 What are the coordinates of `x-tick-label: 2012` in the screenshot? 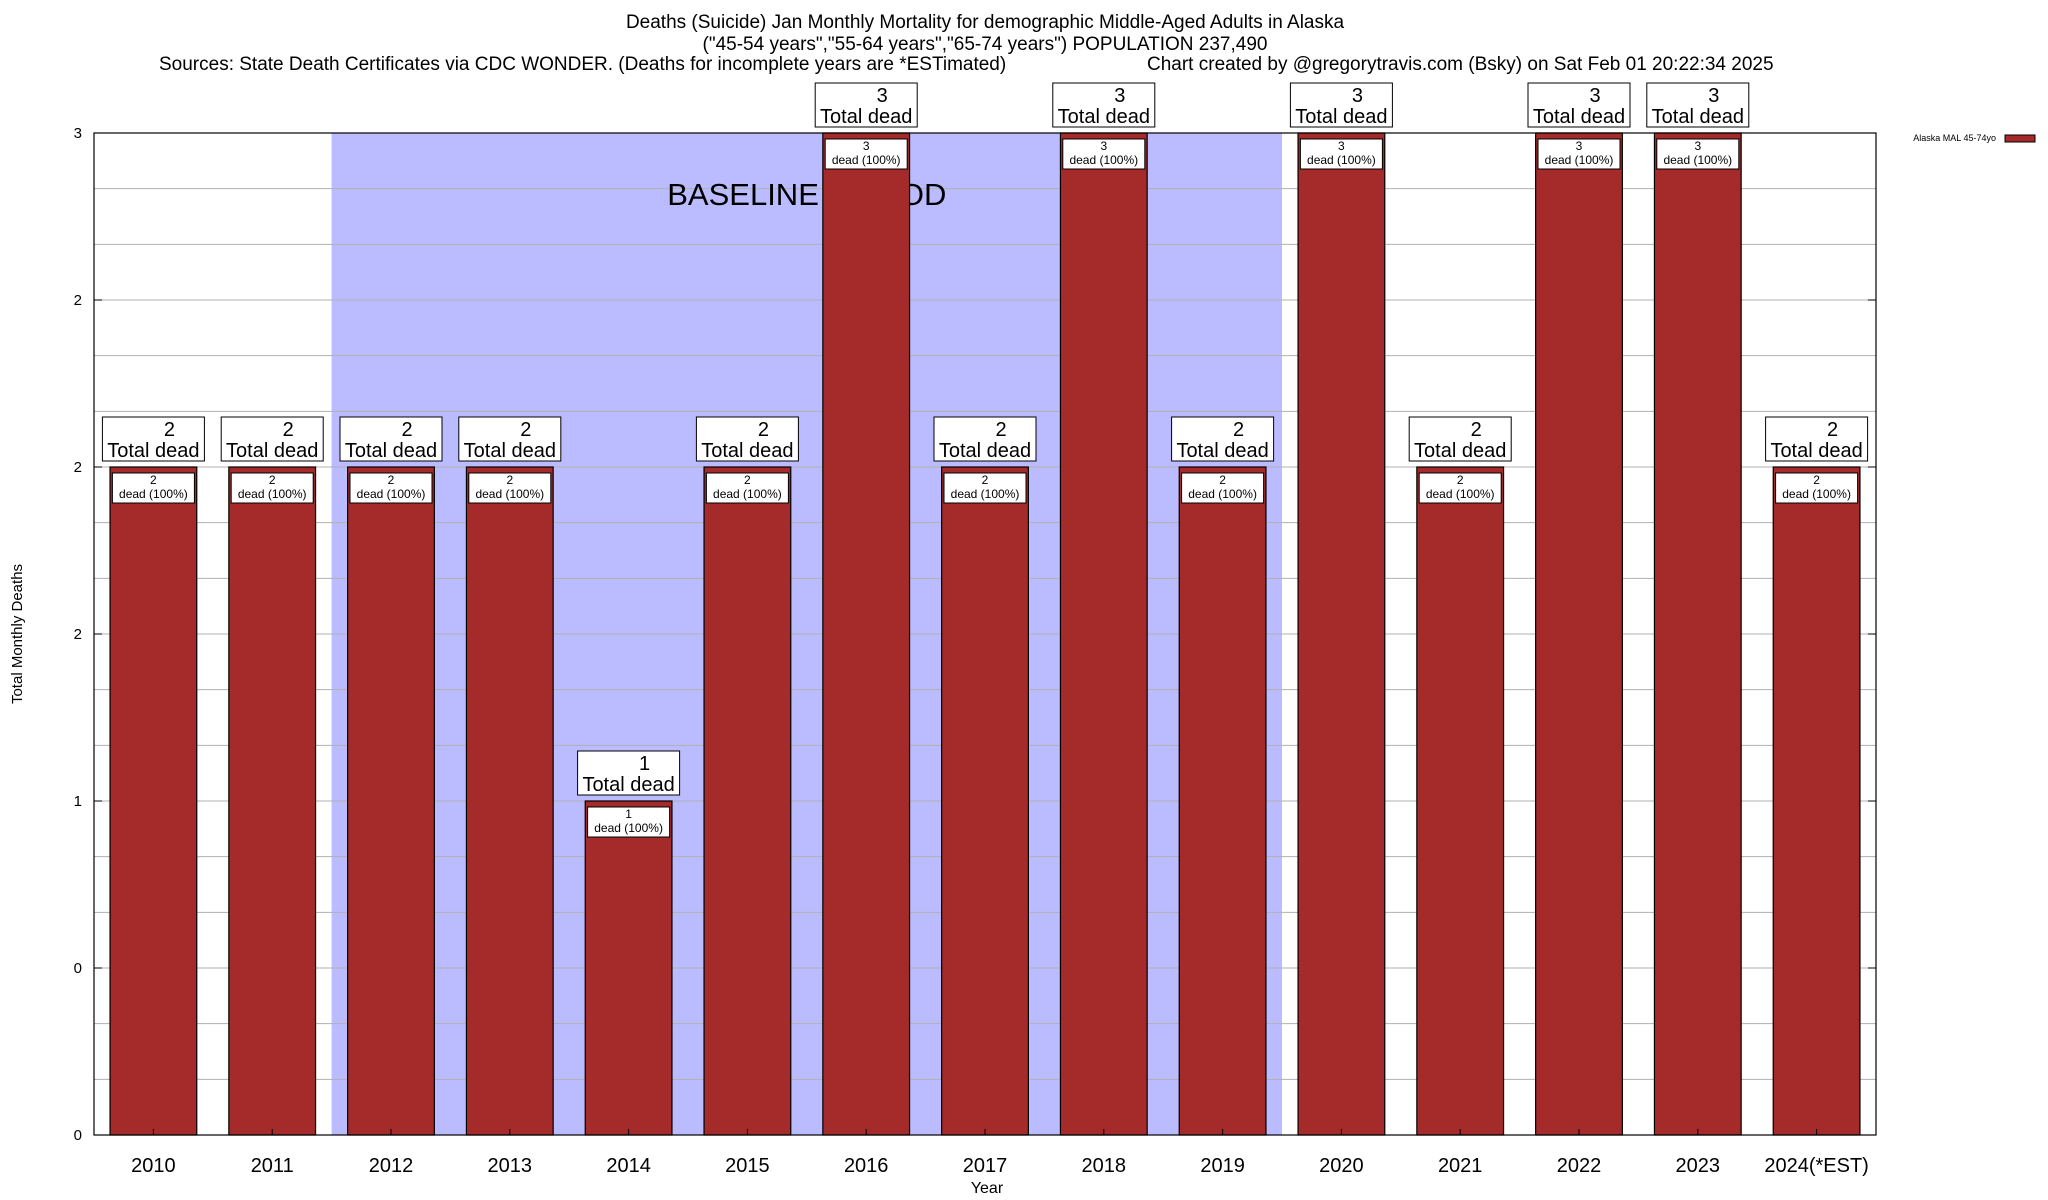 It's located at (391, 1166).